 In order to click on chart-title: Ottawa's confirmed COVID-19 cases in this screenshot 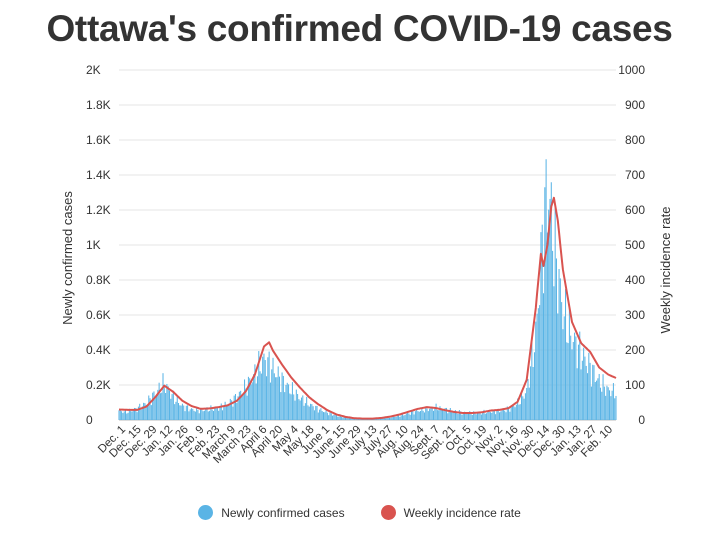, I will do `click(359, 28)`.